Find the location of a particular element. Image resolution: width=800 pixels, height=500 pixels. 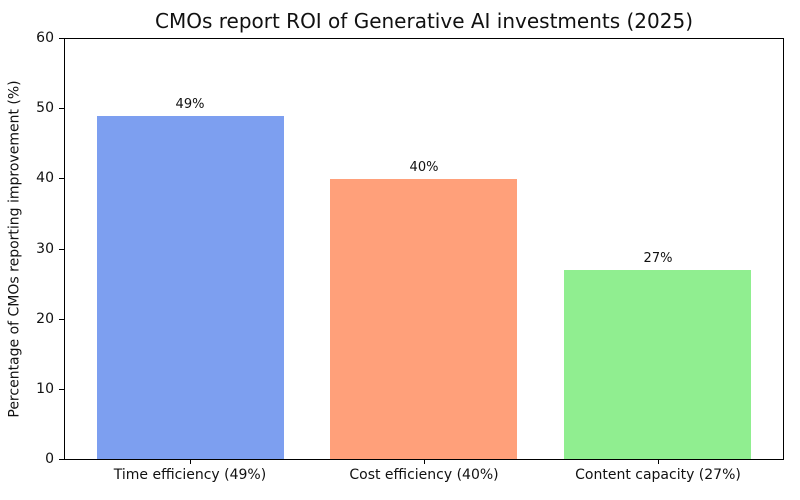

y-tick-label-30: 30 is located at coordinates (45, 249).